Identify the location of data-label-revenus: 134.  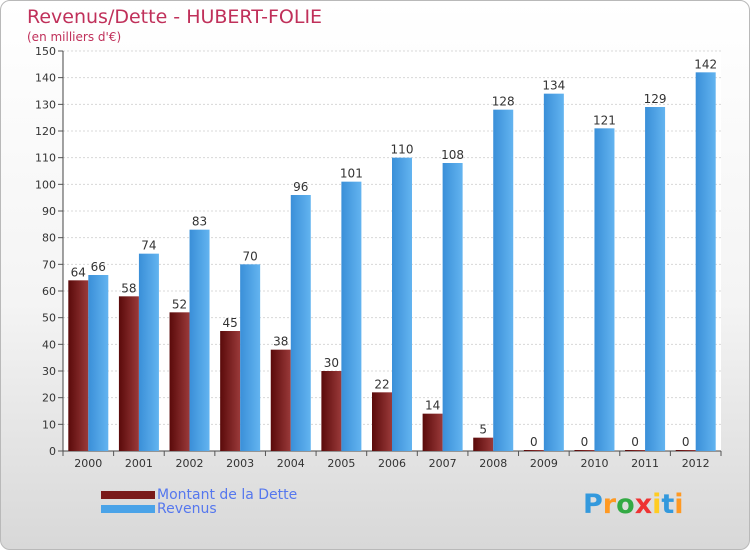
(553, 86).